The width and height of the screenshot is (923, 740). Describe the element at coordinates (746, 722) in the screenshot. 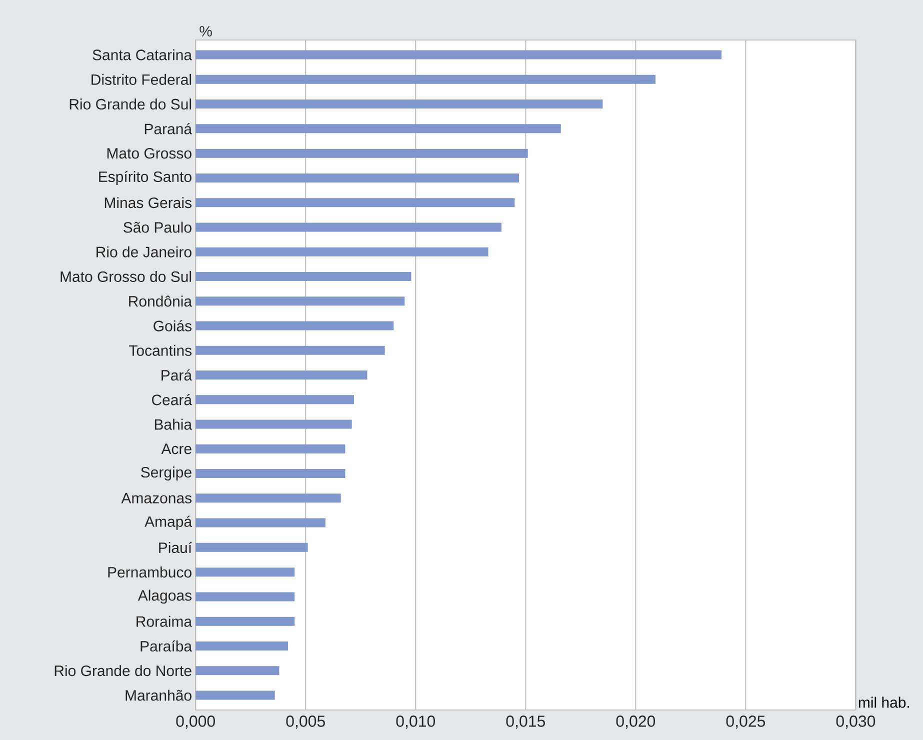

I see `x-tick-label: 0,025` at that location.